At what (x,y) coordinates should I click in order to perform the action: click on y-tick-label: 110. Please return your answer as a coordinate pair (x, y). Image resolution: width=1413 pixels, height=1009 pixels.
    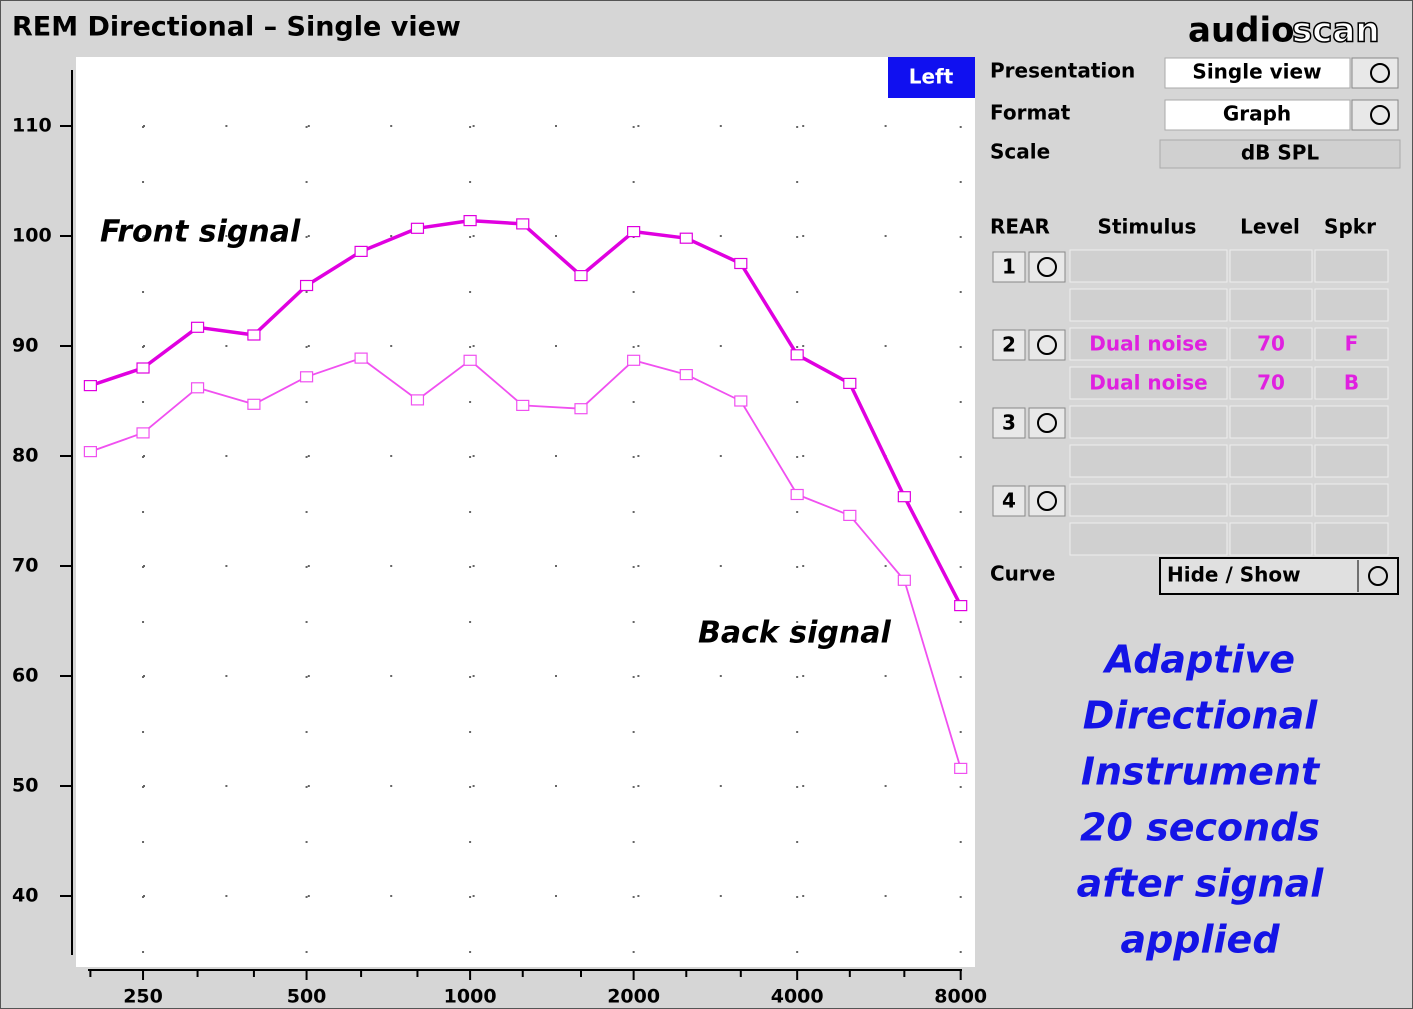
    Looking at the image, I should click on (32, 126).